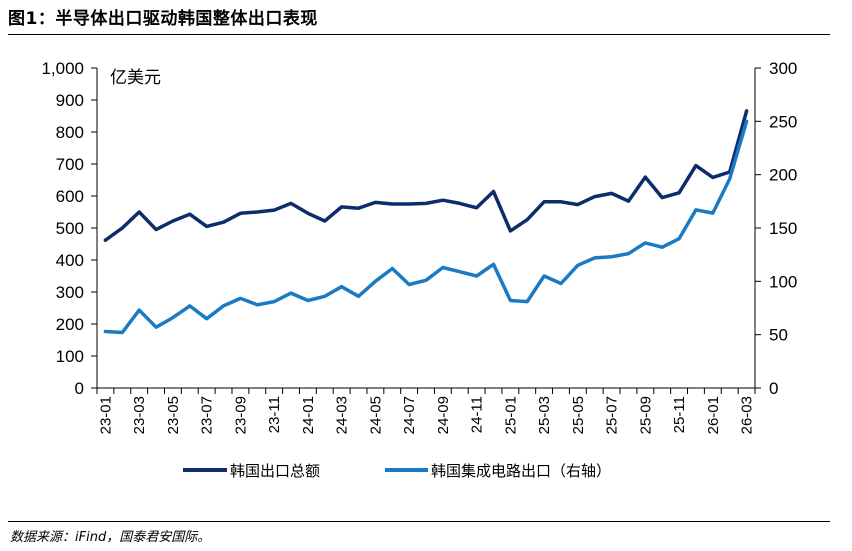  What do you see at coordinates (70, 228) in the screenshot?
I see `y-left-tick-label: 500` at bounding box center [70, 228].